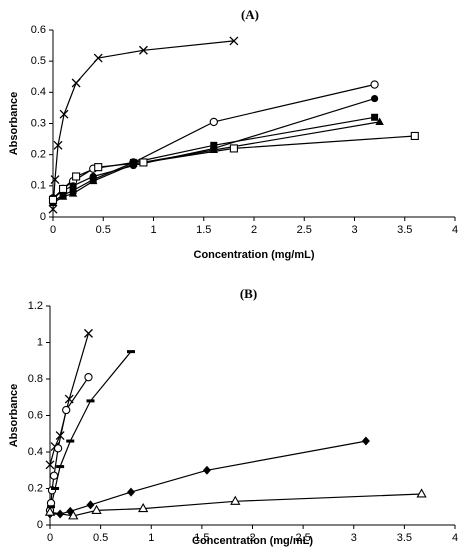 The image size is (461, 550). I want to click on panel-b-x-tick-label: 3.5, so click(404, 538).